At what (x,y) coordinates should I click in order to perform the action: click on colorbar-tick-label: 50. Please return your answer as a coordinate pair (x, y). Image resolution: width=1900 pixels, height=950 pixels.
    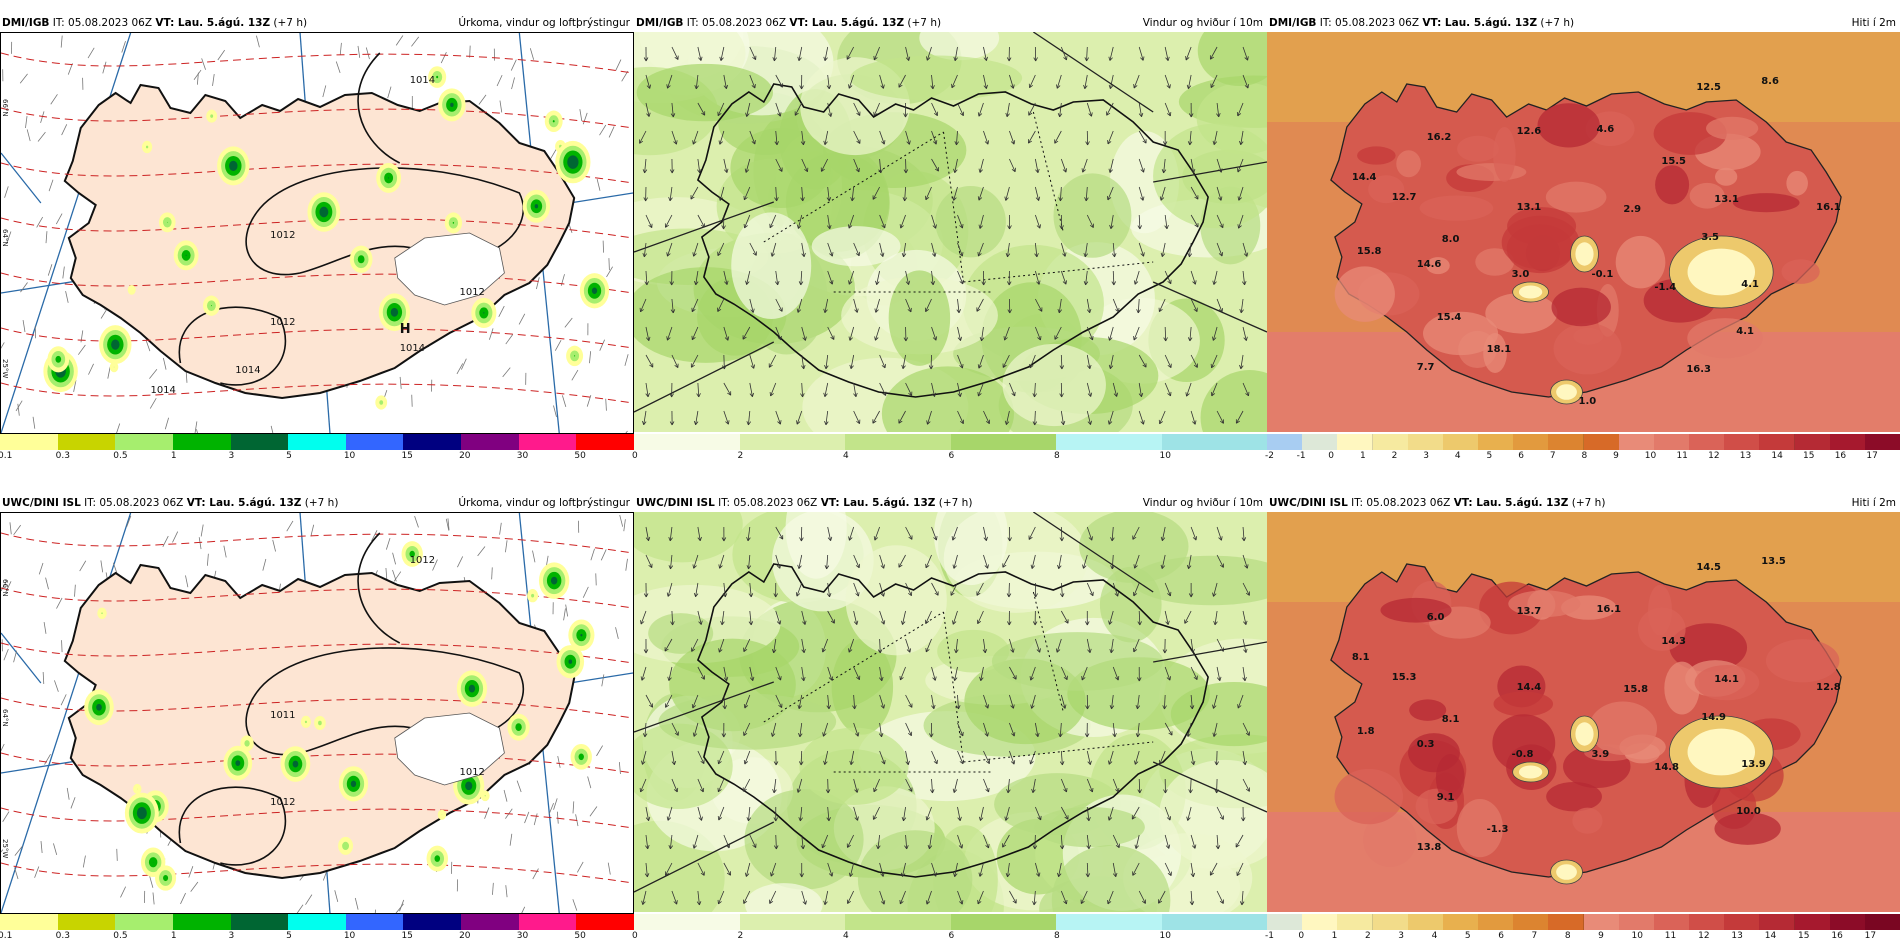
    Looking at the image, I should click on (580, 936).